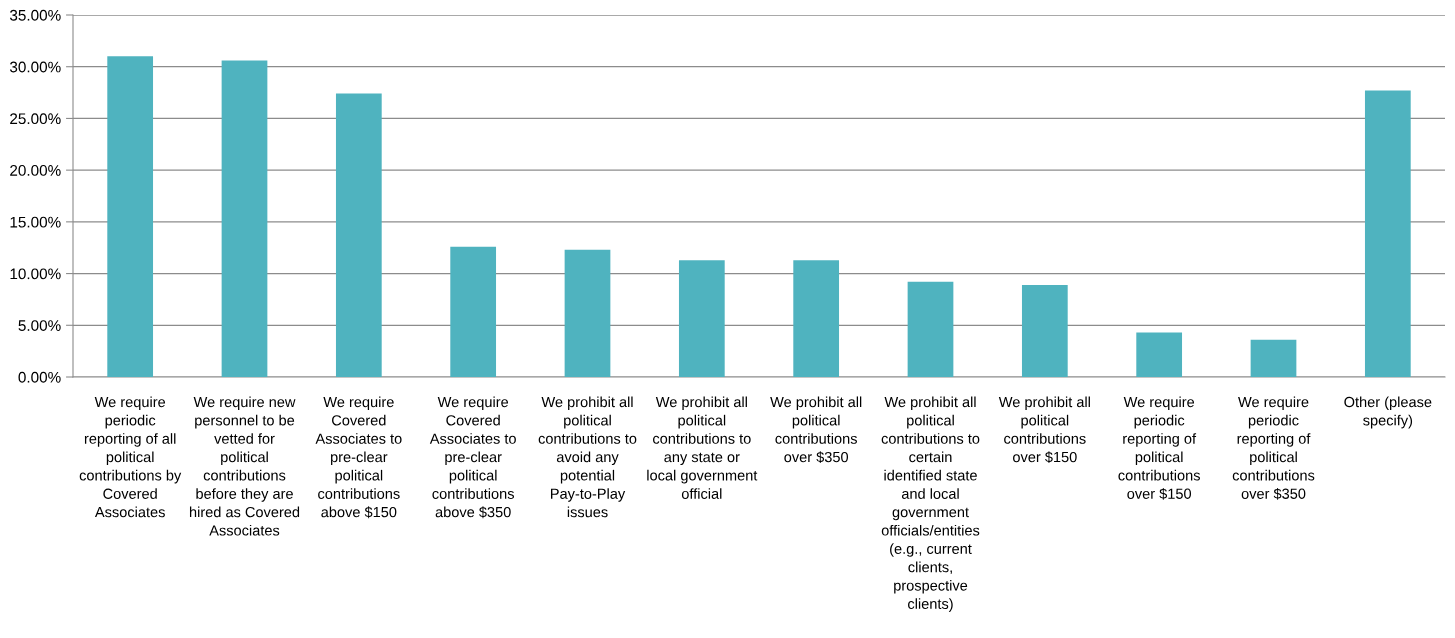  Describe the element at coordinates (358, 457) in the screenshot. I see `x-tick-label: We require Covered Associates to pre-clear political contributions above $150` at that location.